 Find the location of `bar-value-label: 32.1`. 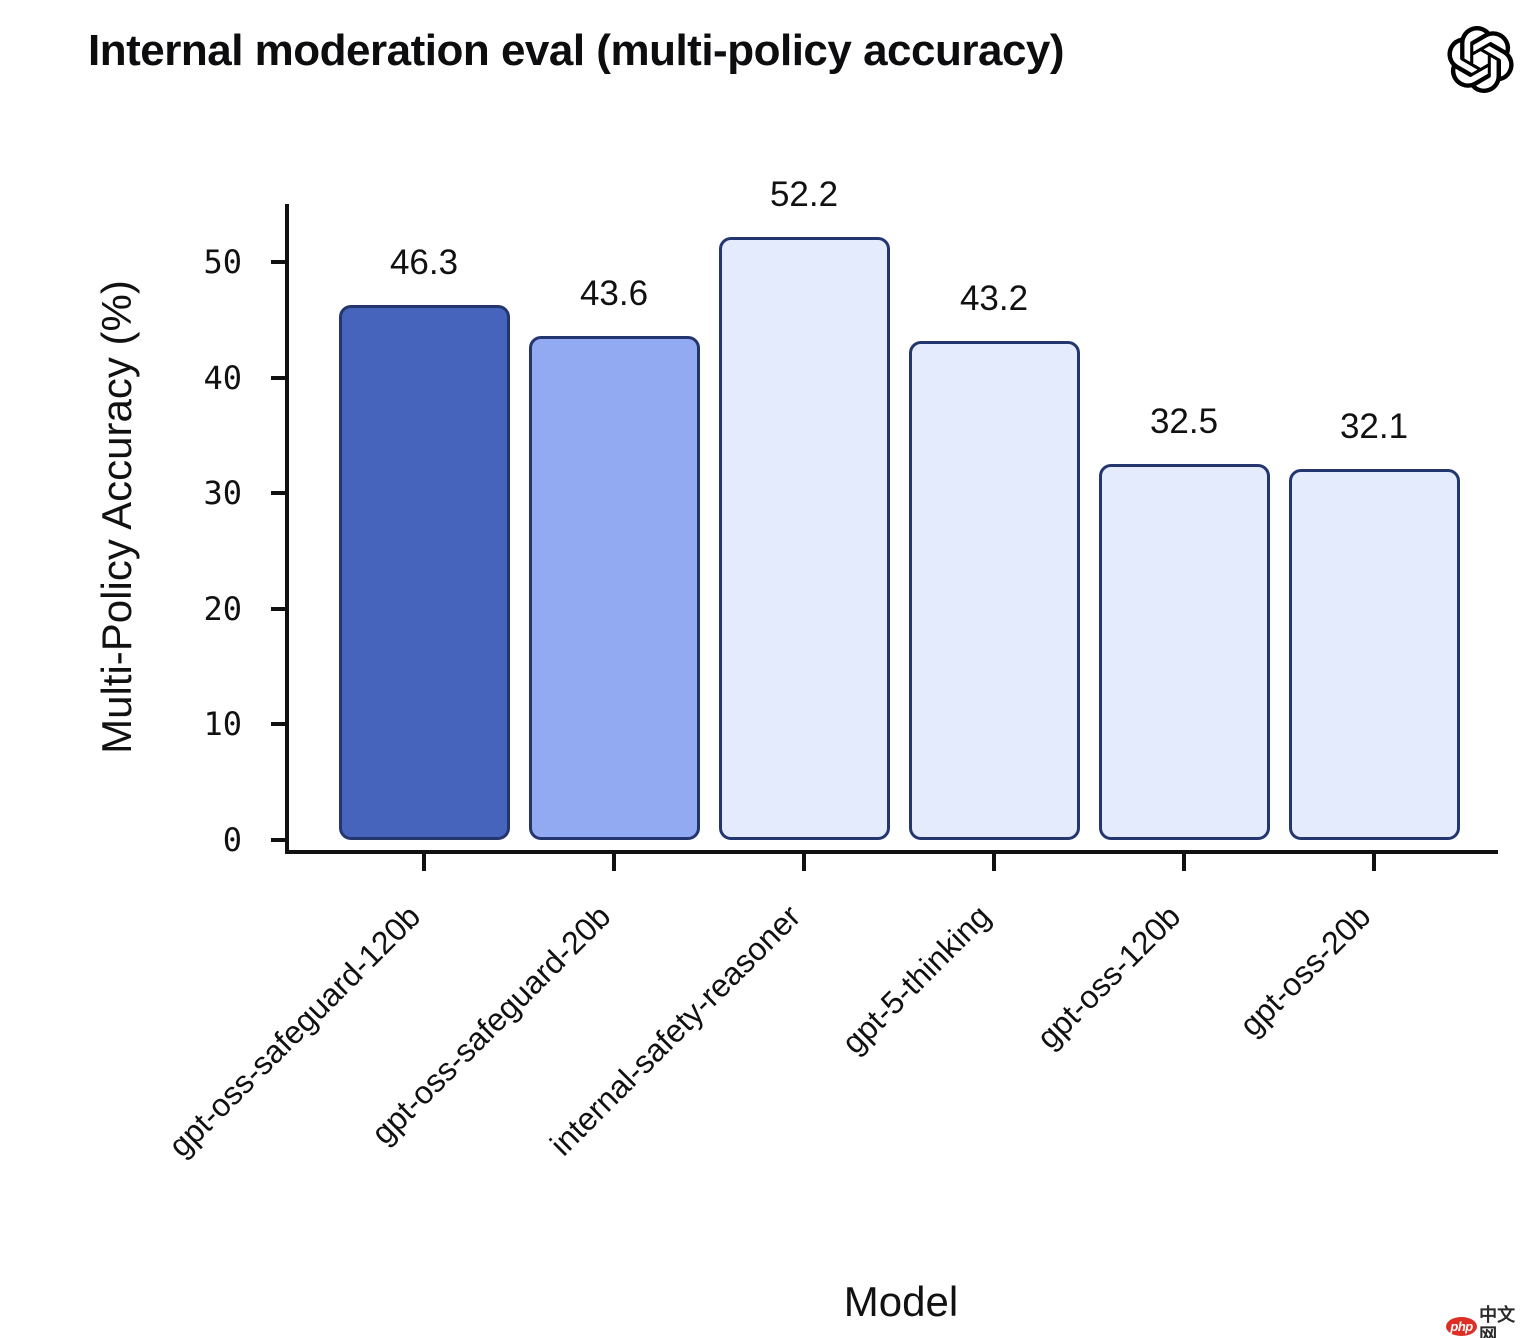

bar-value-label: 32.1 is located at coordinates (1374, 426).